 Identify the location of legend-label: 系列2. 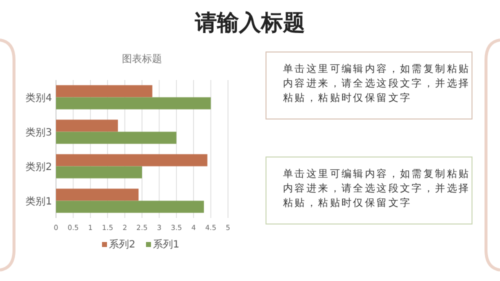
(122, 244).